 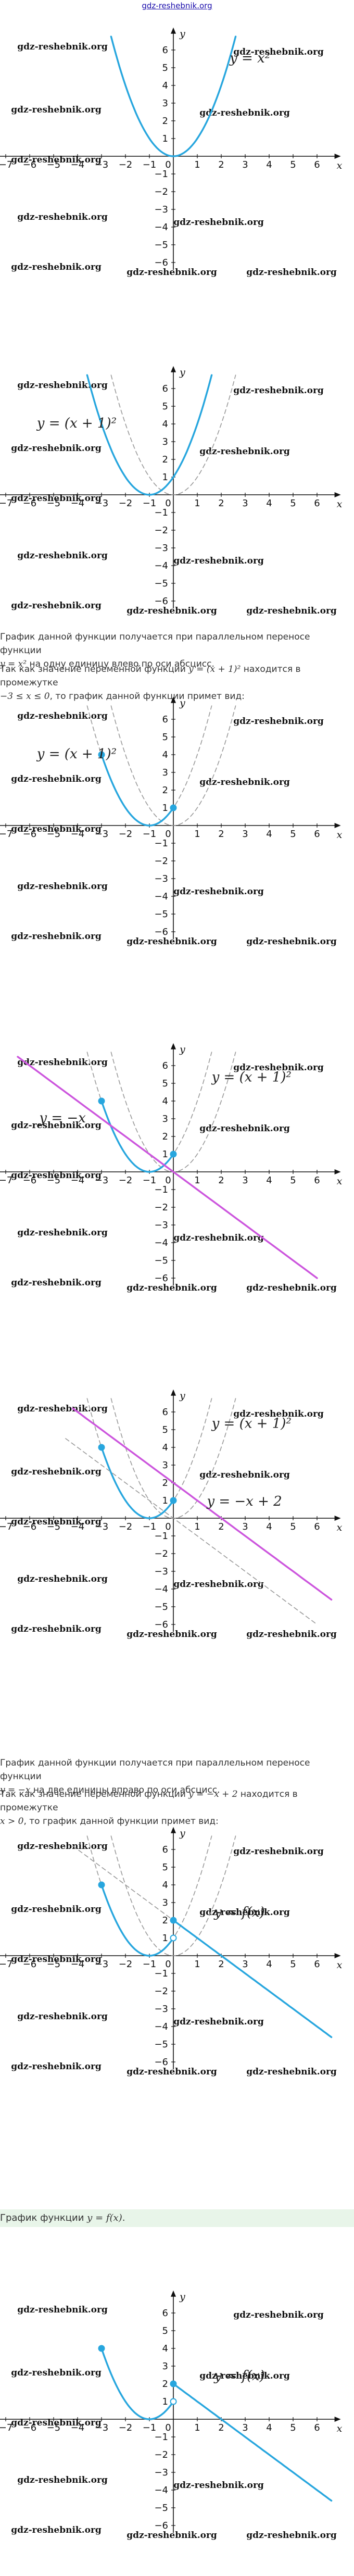 I want to click on paragraph-text: Так как значение переменной функции, so click(x=95, y=669).